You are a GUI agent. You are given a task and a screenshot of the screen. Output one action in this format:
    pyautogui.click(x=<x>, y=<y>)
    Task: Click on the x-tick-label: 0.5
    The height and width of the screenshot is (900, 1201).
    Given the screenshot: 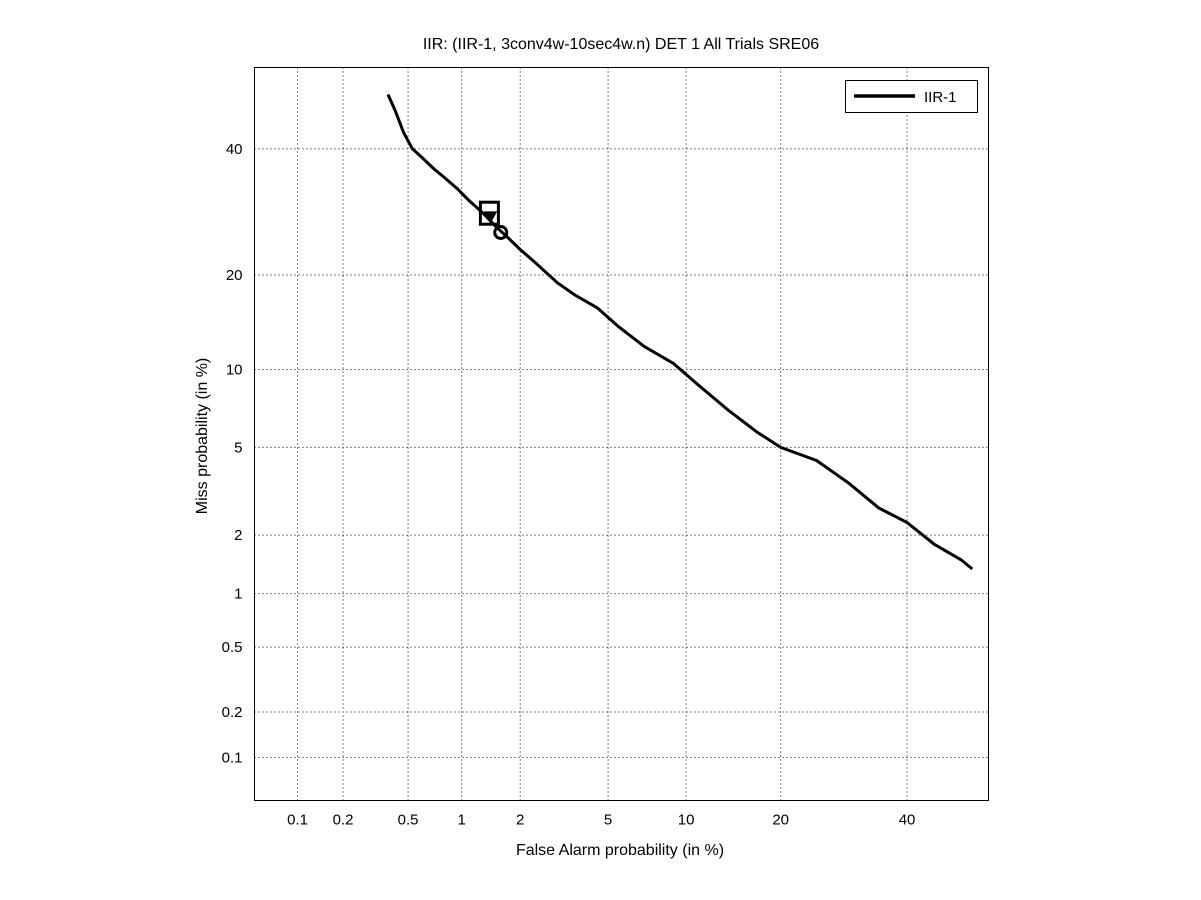 What is the action you would take?
    pyautogui.click(x=408, y=820)
    